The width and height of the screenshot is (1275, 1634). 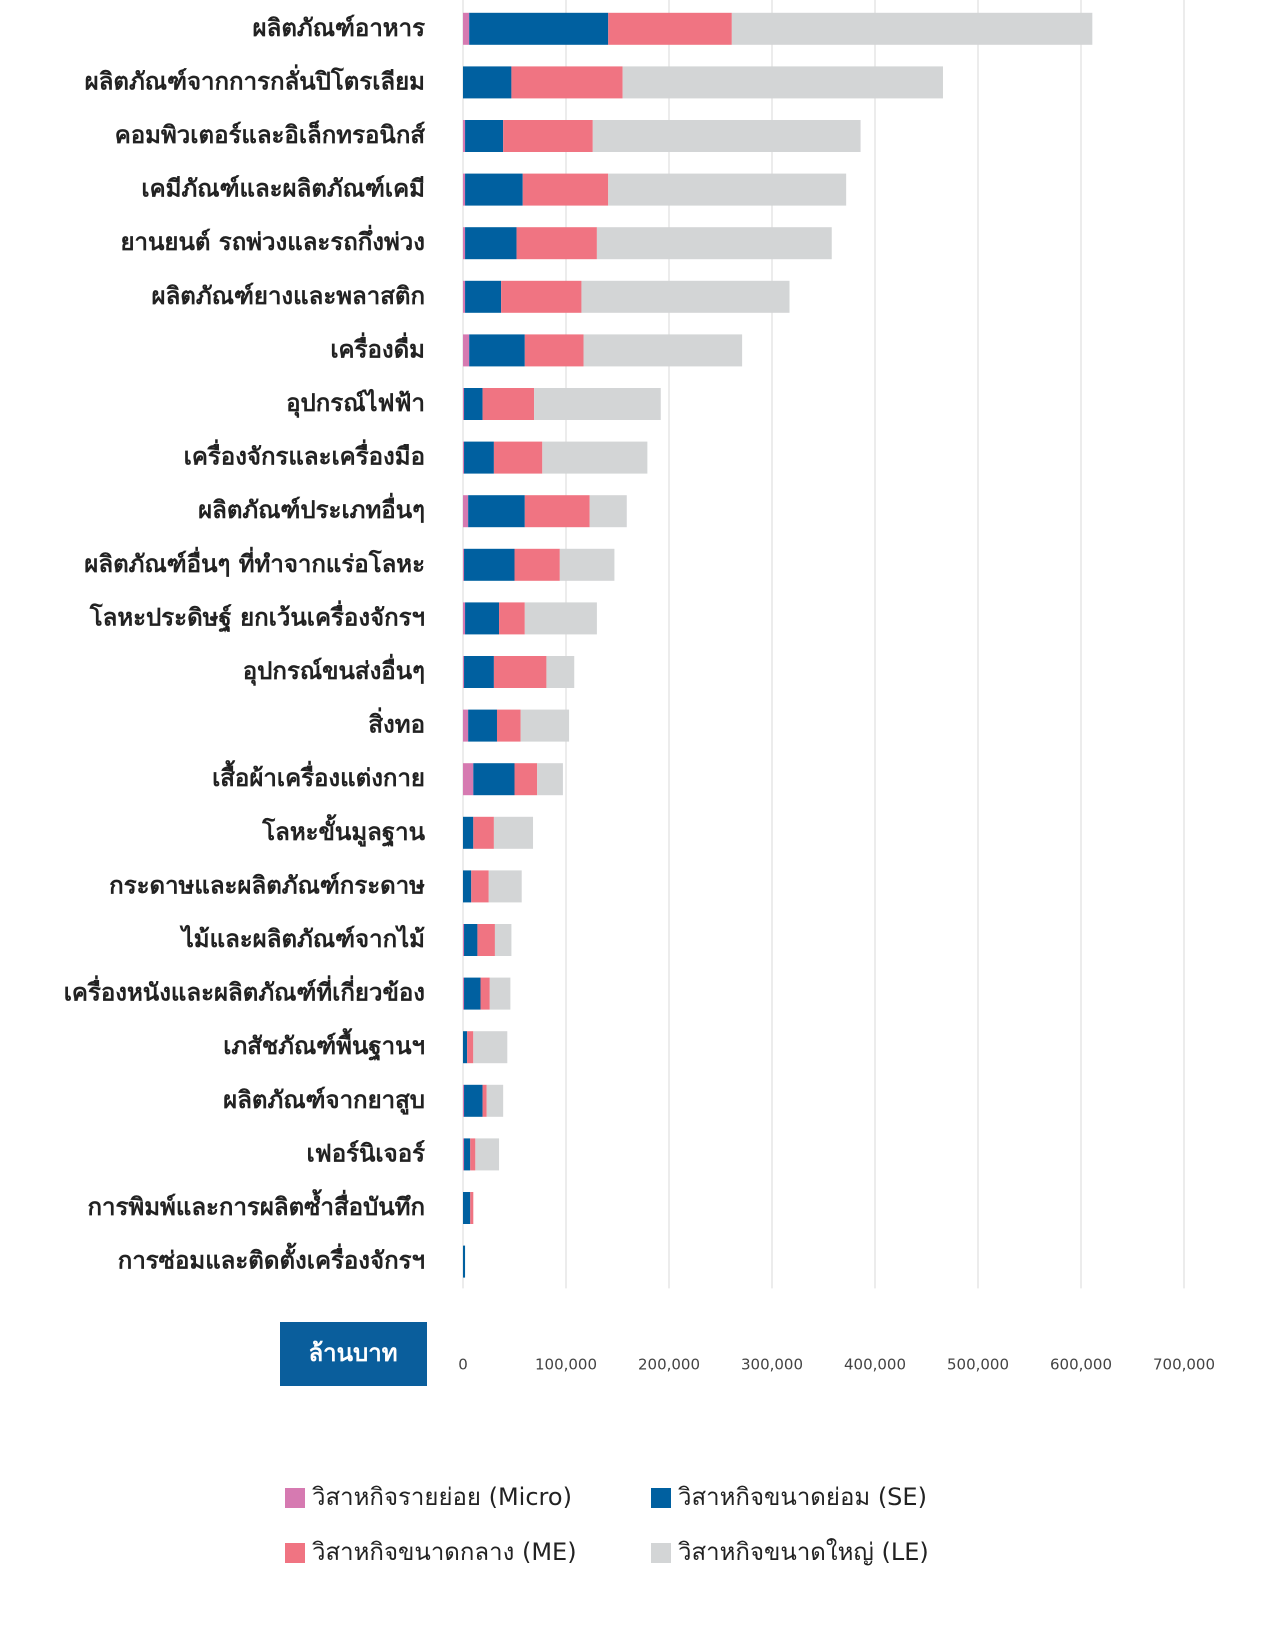 I want to click on y-tick-label: ผลิตภัณฑ์ประเภทอื่นๆ, so click(x=311, y=508).